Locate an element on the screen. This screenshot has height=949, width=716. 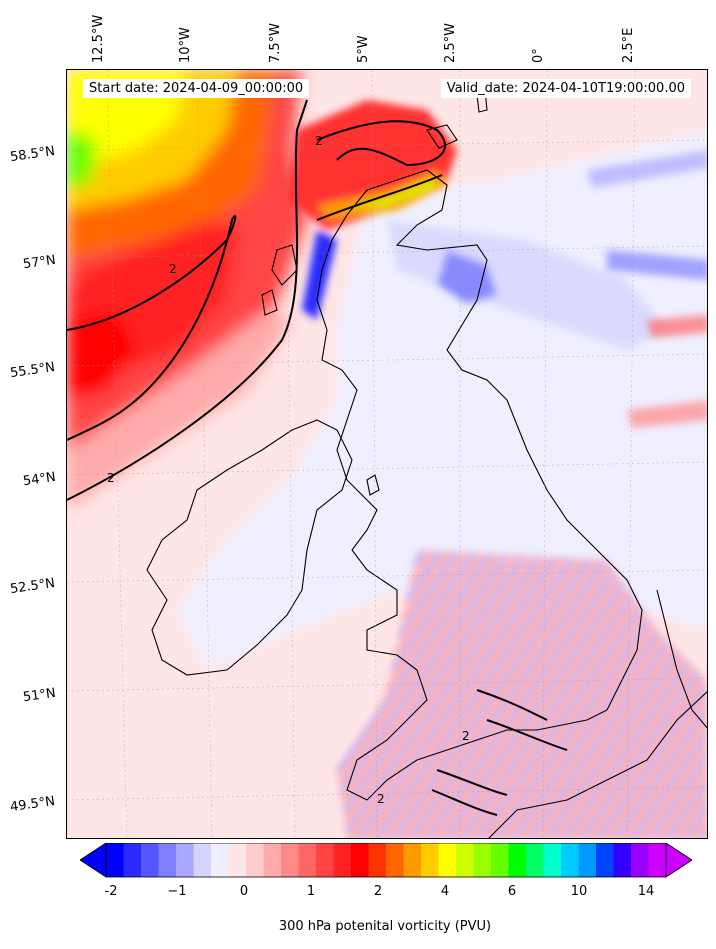
cb-tick-neg1: −1 is located at coordinates (177, 891).